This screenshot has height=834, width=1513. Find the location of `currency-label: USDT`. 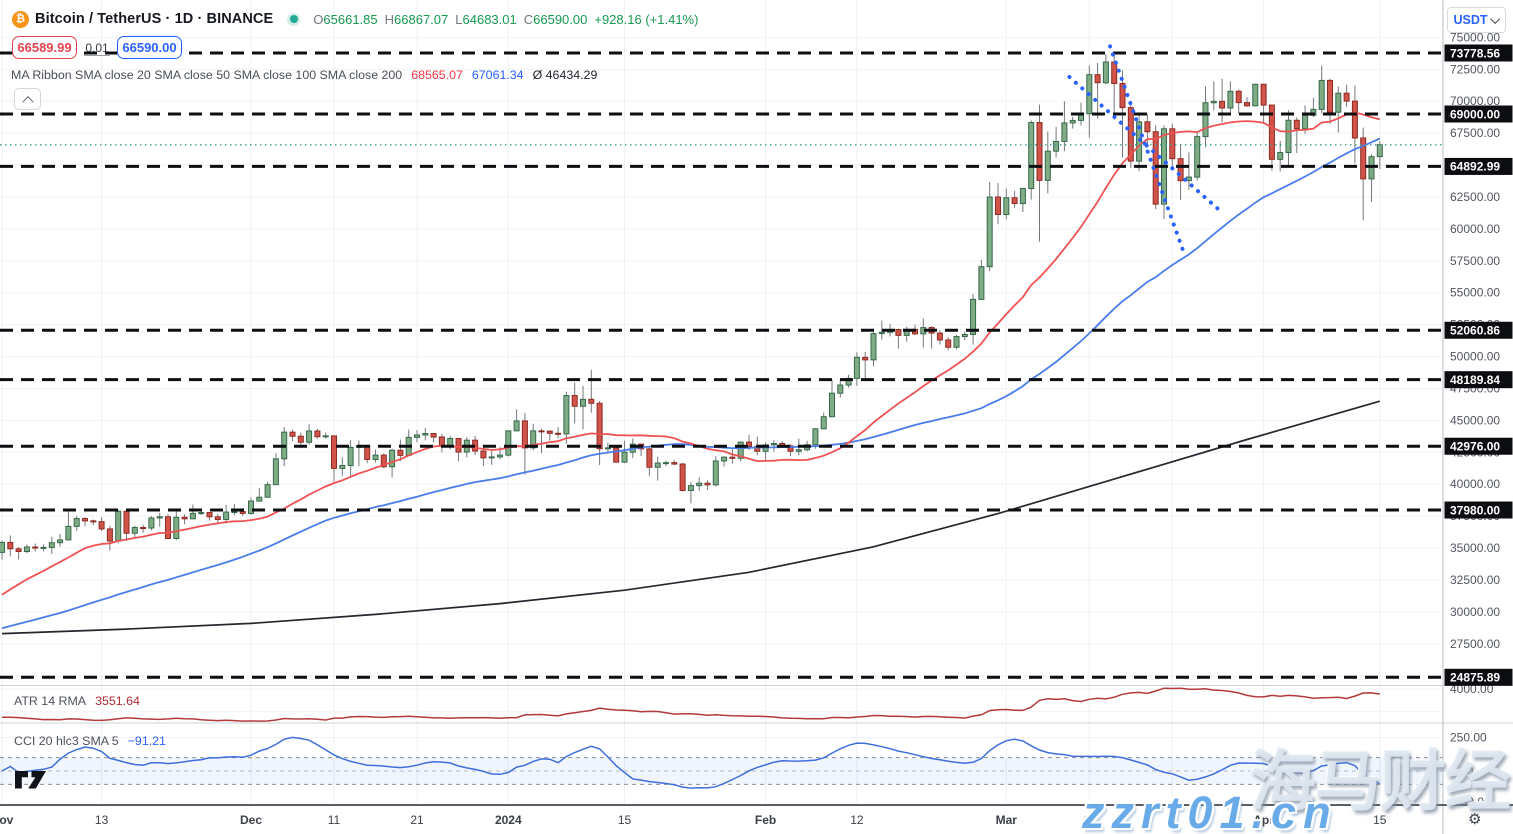

currency-label: USDT is located at coordinates (1470, 20).